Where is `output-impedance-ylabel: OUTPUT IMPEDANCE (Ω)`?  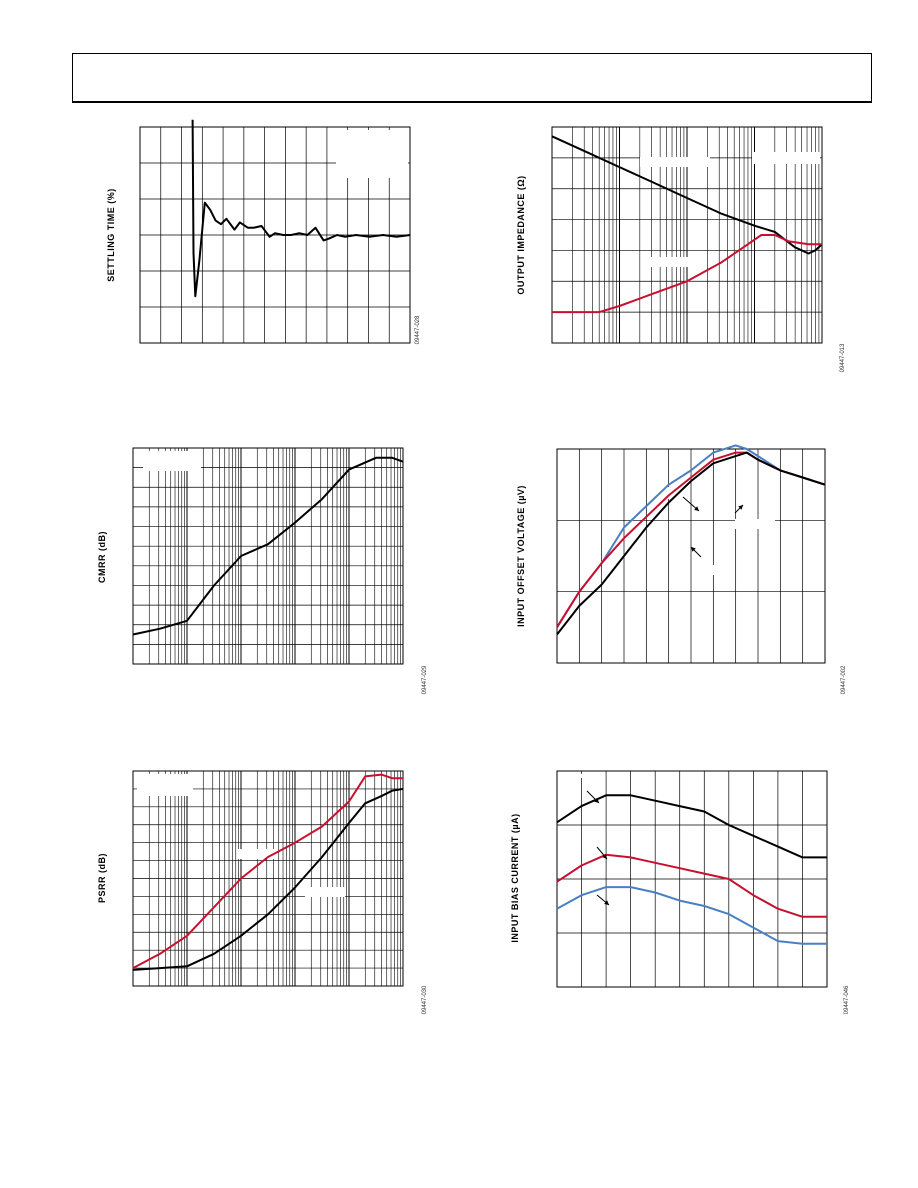 output-impedance-ylabel: OUTPUT IMPEDANCE (Ω) is located at coordinates (521, 235).